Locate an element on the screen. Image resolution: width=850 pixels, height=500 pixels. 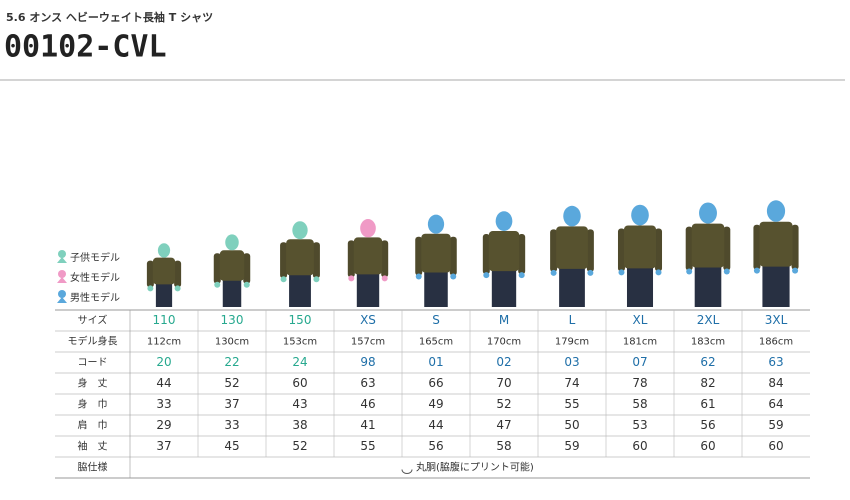
row-label: 脇仕様 is located at coordinates (93, 467).